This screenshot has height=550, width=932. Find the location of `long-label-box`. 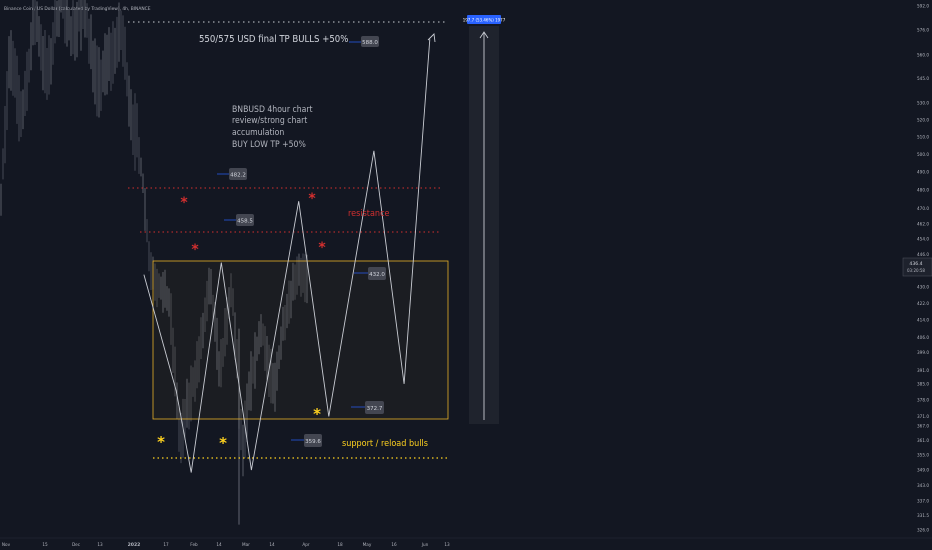

long-label-box is located at coordinates (484, 19).